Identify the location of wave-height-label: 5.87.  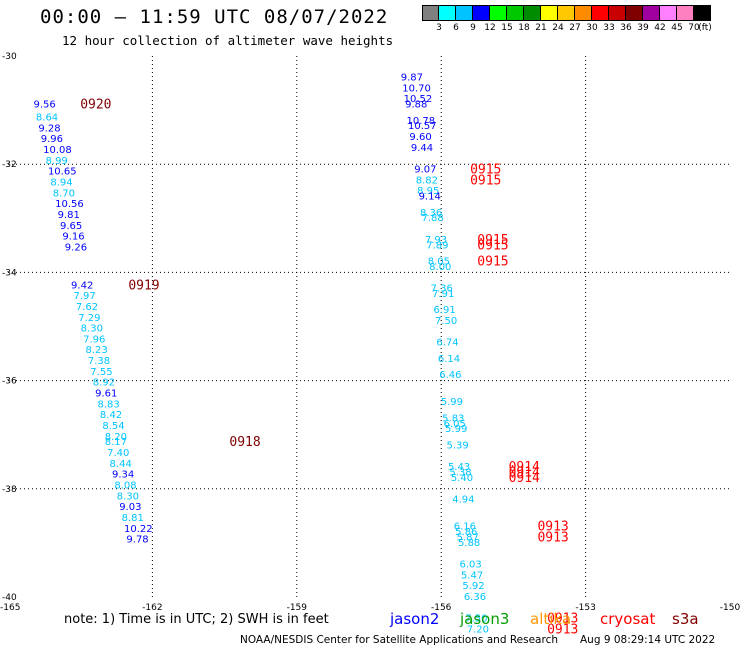
(468, 537).